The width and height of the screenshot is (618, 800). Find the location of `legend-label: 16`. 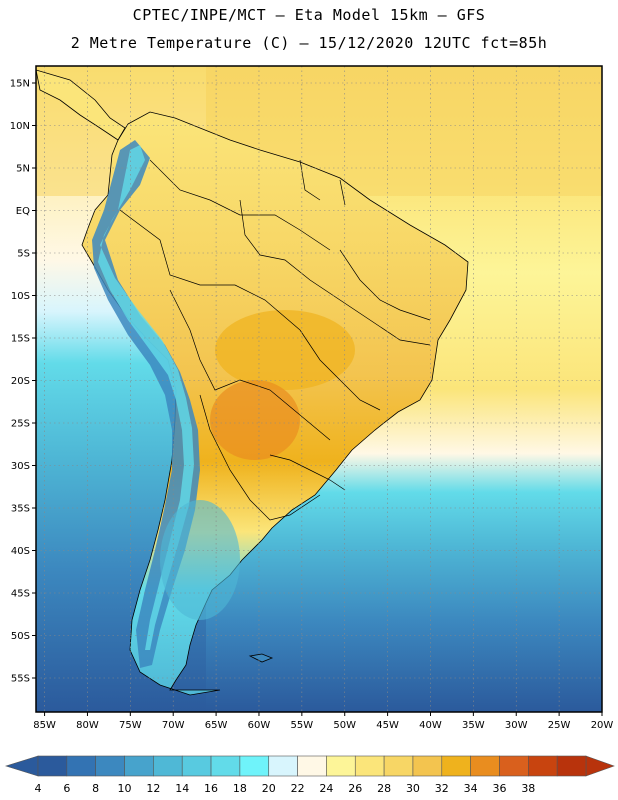

legend-label: 16 is located at coordinates (211, 788).